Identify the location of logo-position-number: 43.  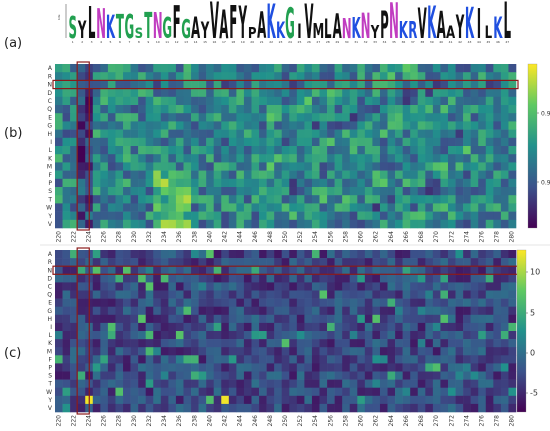
(470, 42).